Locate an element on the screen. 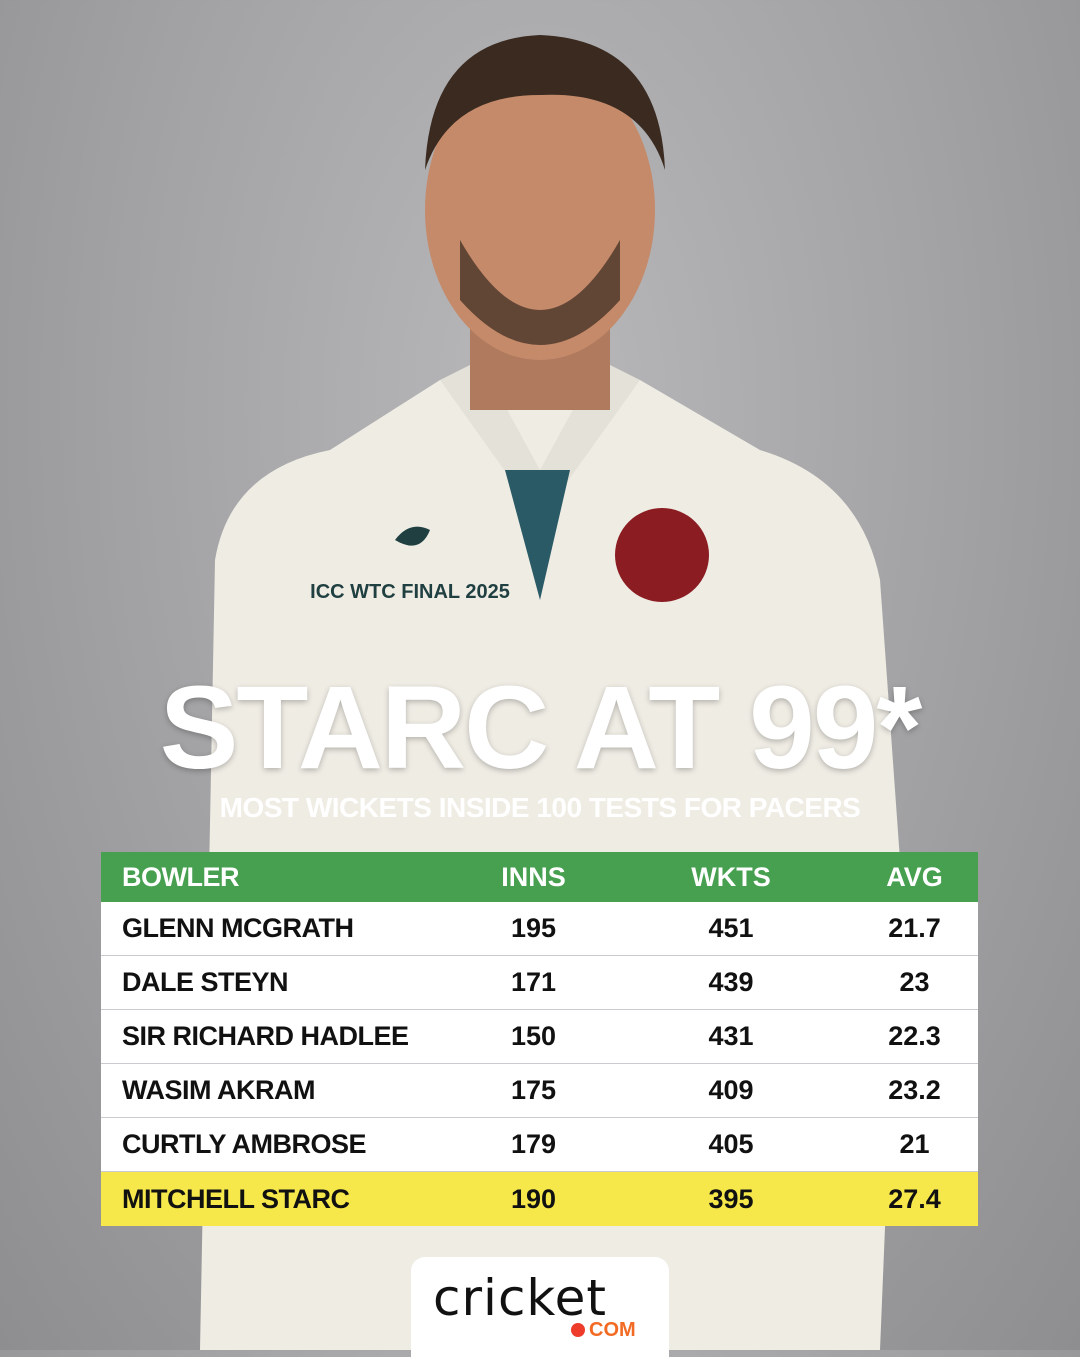  cricket-com-logo: cricket COM is located at coordinates (540, 1307).